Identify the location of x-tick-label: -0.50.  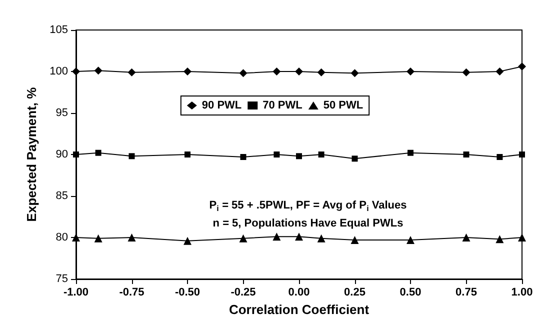
(187, 292).